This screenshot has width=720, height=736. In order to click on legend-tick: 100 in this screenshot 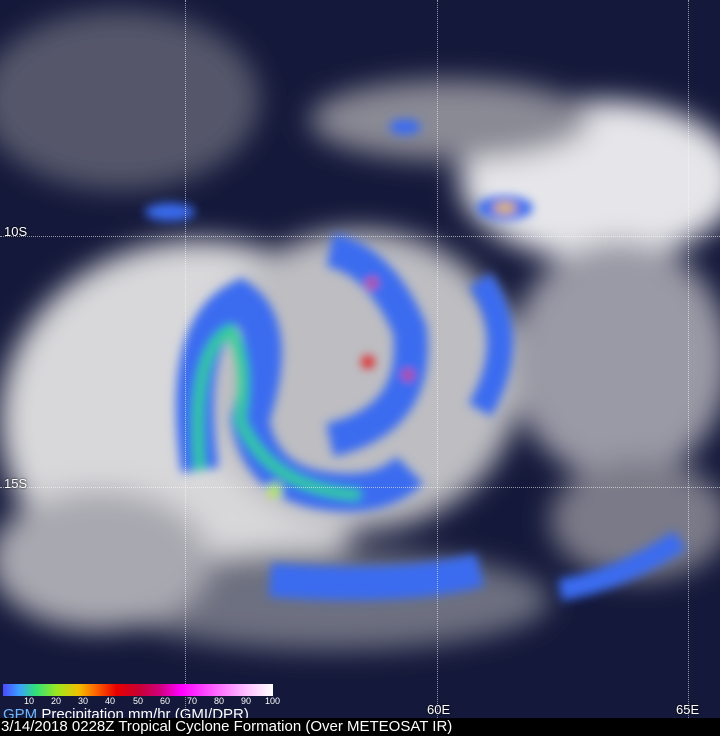, I will do `click(273, 701)`.